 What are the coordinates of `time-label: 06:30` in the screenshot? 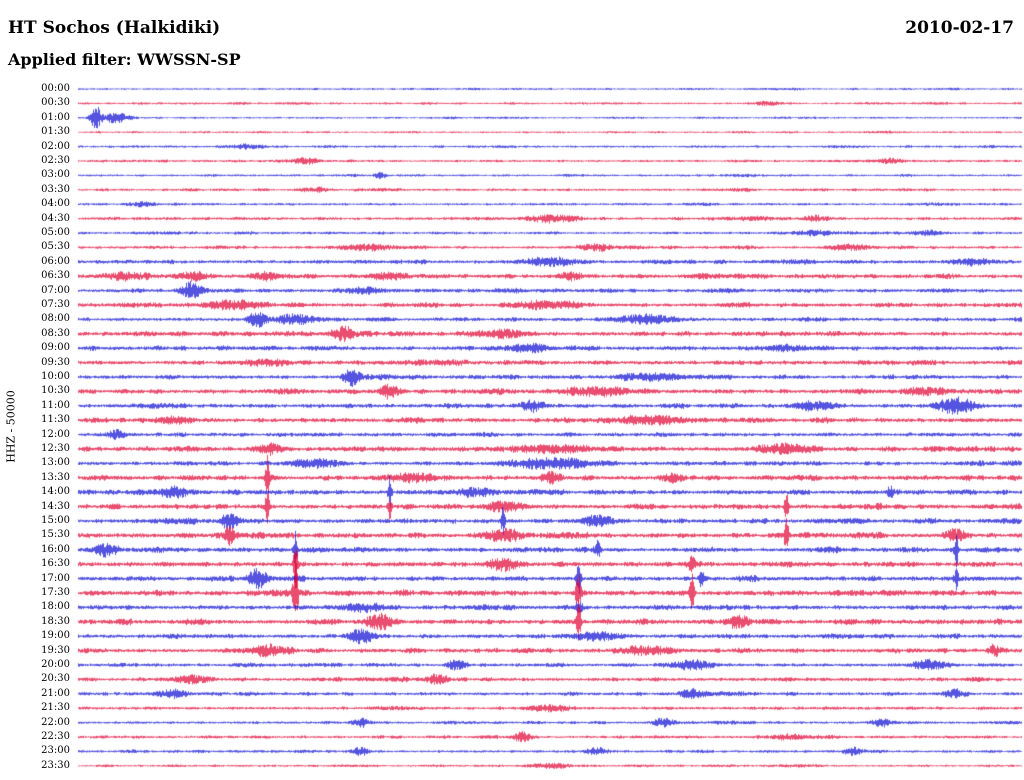 It's located at (55, 276).